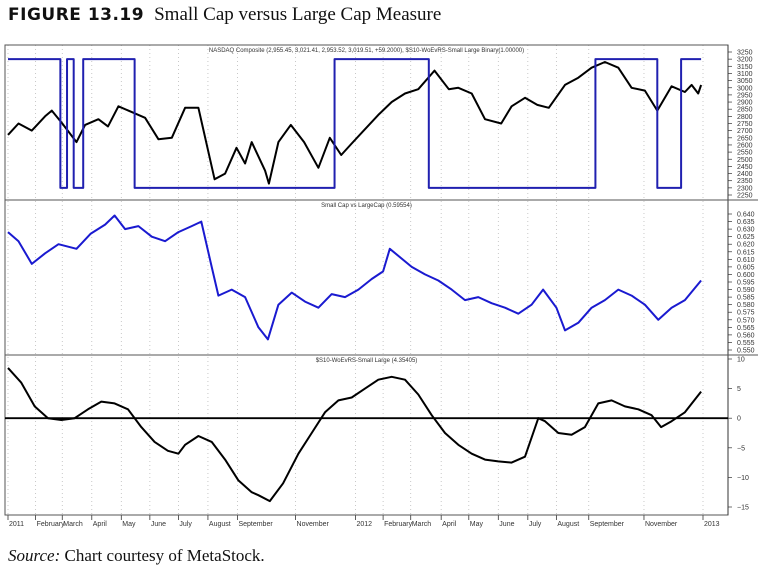  I want to click on y-tick-label: 0.640, so click(746, 215).